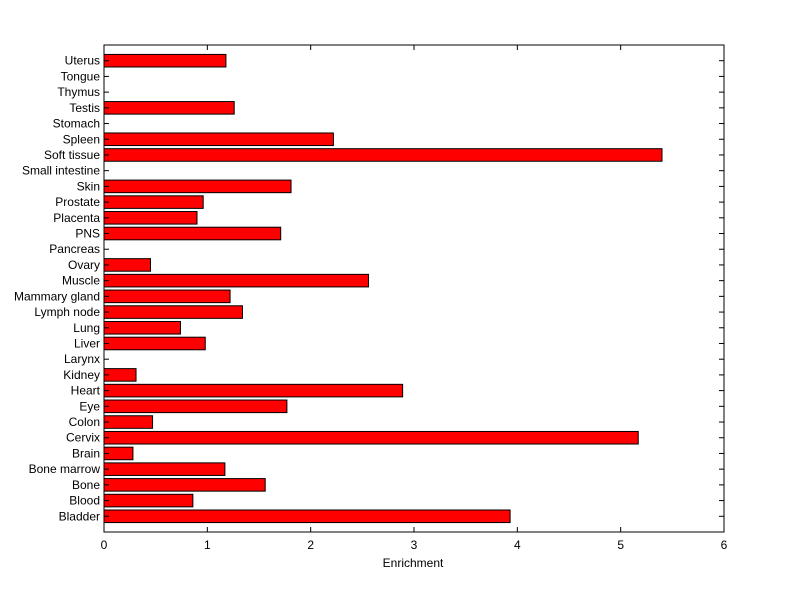  What do you see at coordinates (82, 61) in the screenshot?
I see `y-tick-label: Uterus` at bounding box center [82, 61].